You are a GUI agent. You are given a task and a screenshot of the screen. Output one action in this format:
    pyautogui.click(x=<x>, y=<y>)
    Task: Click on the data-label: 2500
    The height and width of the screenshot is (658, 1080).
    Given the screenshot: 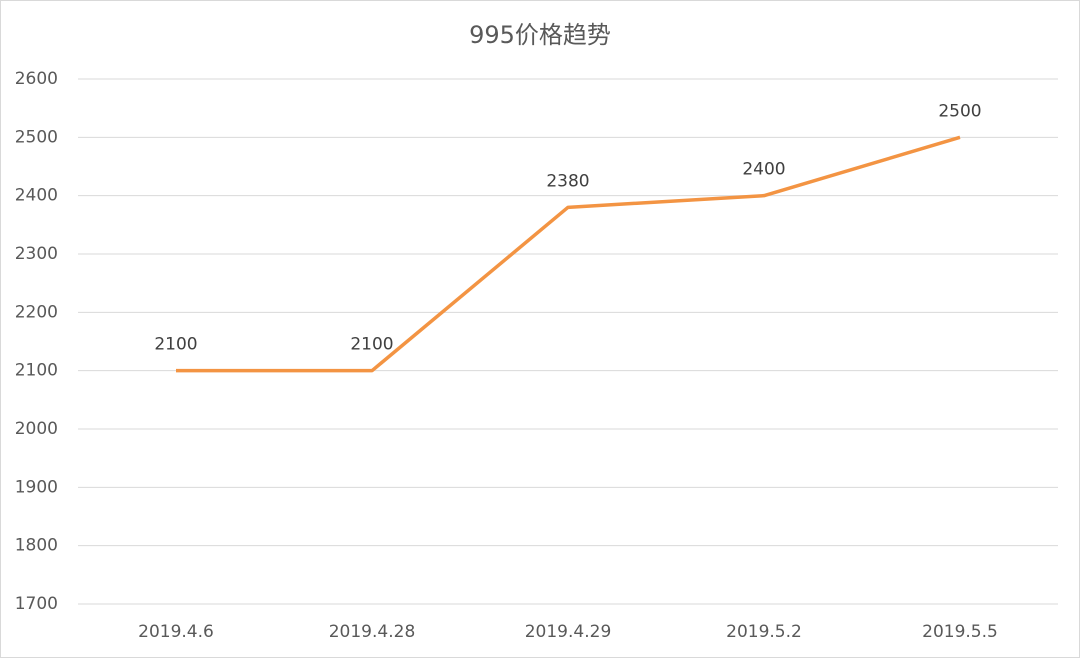 What is the action you would take?
    pyautogui.click(x=959, y=111)
    